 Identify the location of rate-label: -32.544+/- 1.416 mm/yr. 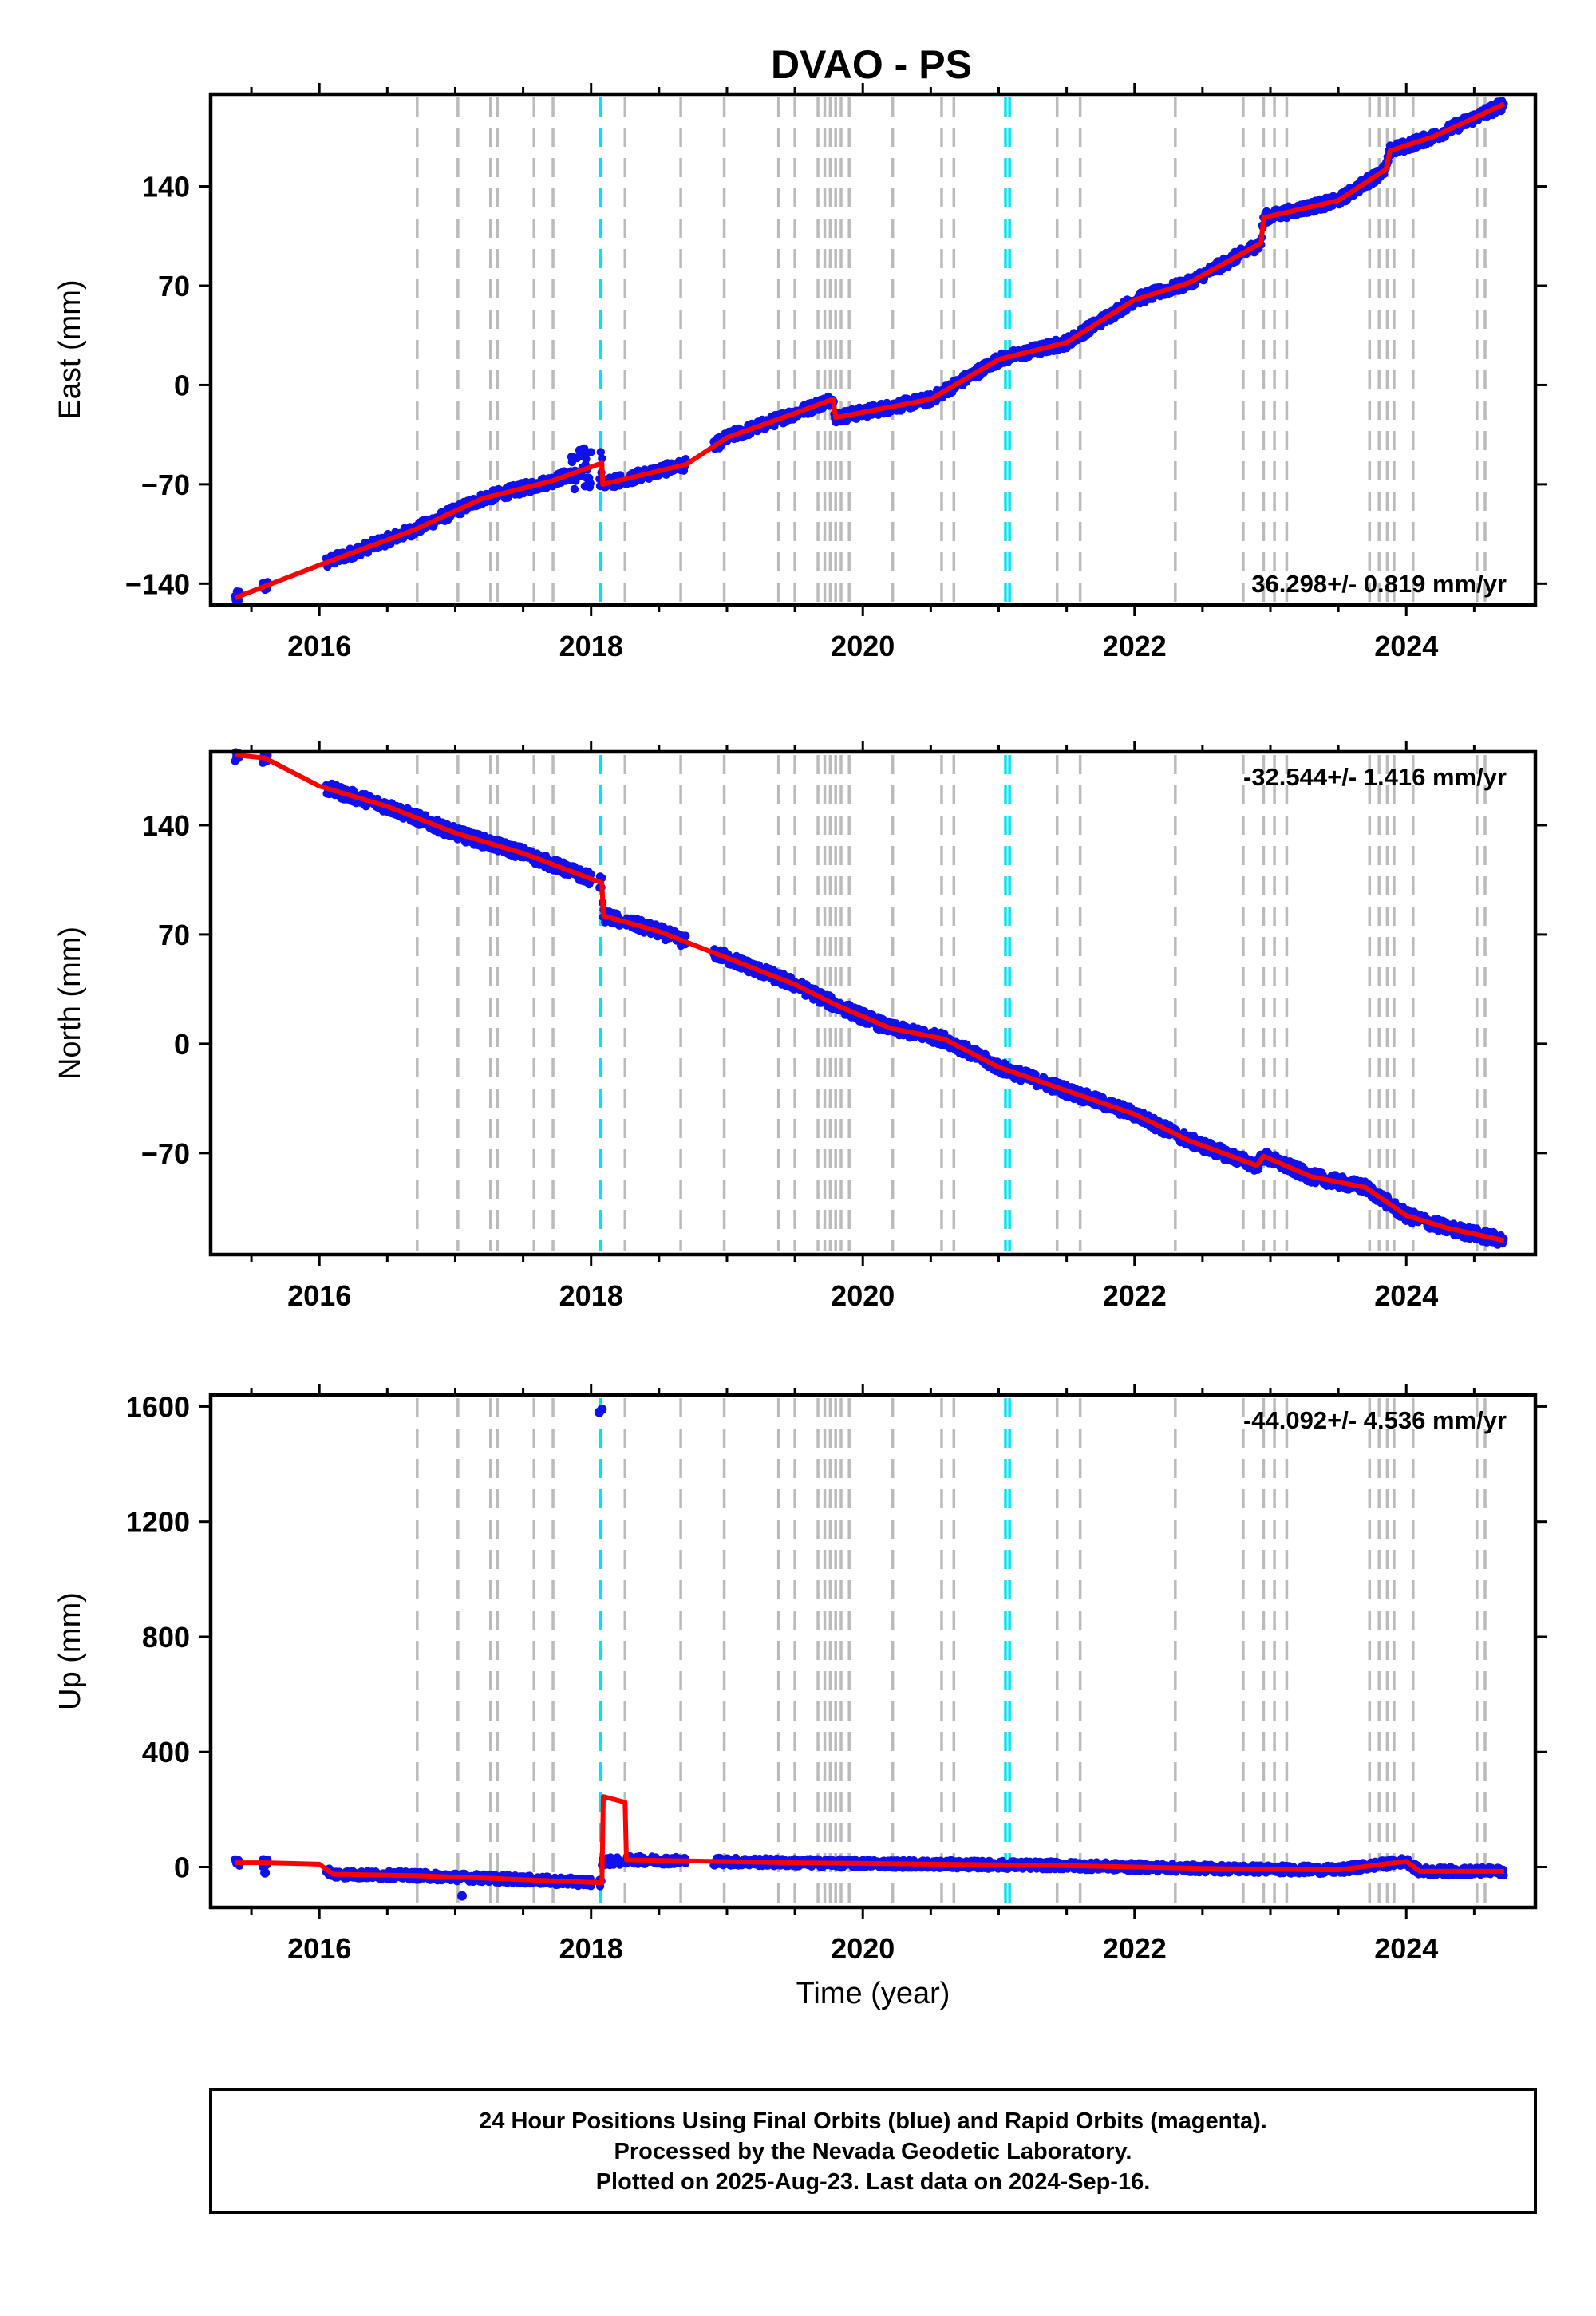
(1375, 777).